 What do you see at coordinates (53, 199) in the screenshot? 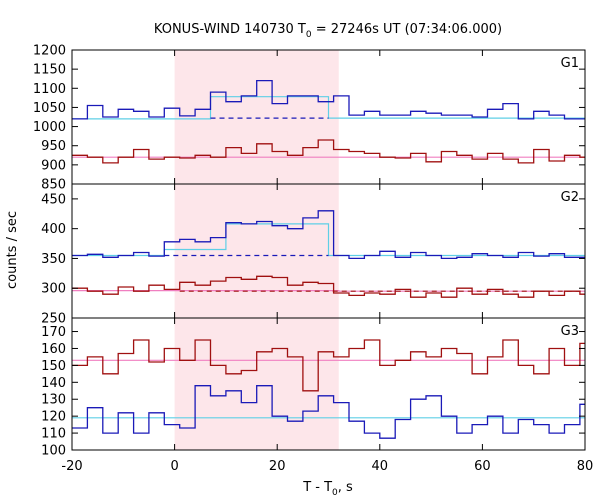
I see `panel-g2-ytick-label: 450` at bounding box center [53, 199].